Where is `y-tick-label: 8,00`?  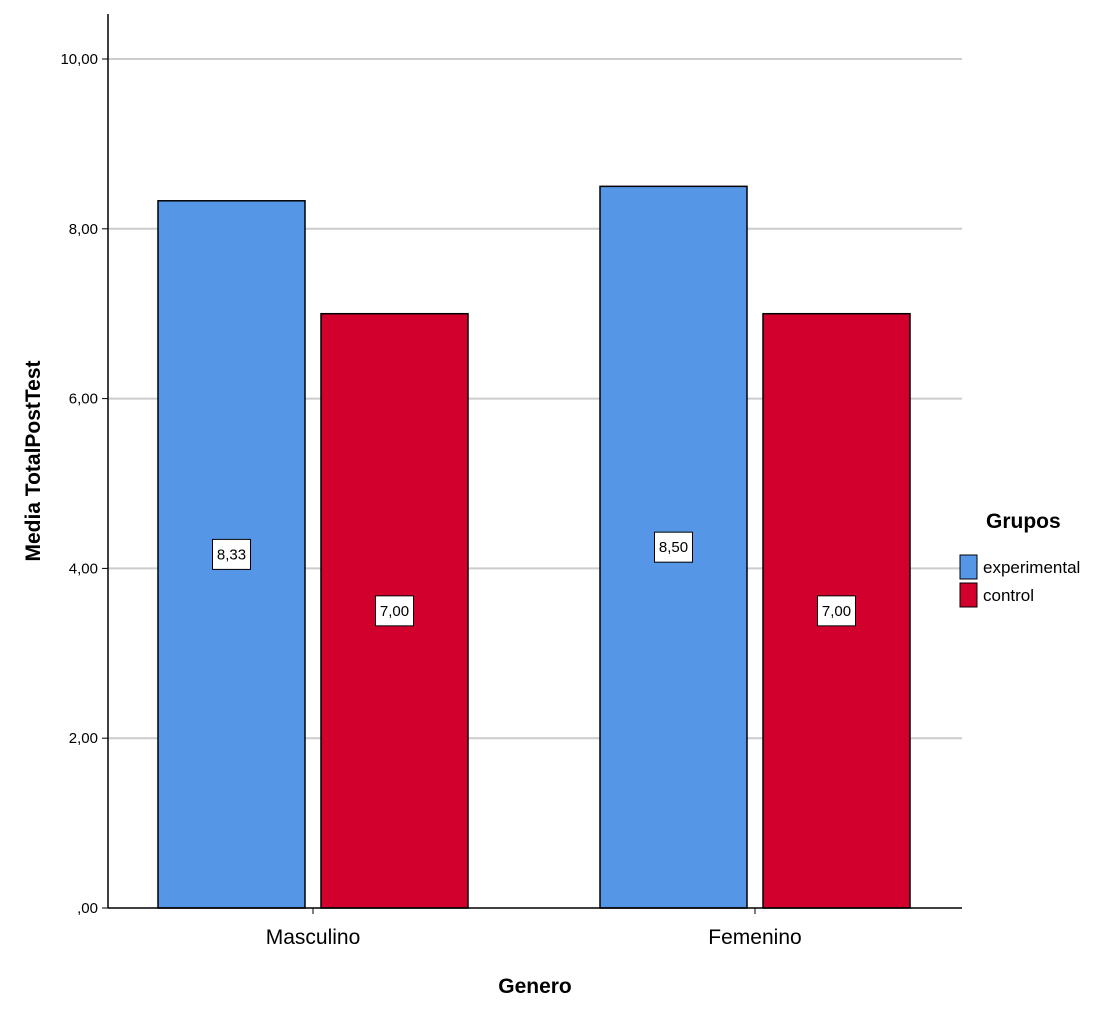
y-tick-label: 8,00 is located at coordinates (83, 229).